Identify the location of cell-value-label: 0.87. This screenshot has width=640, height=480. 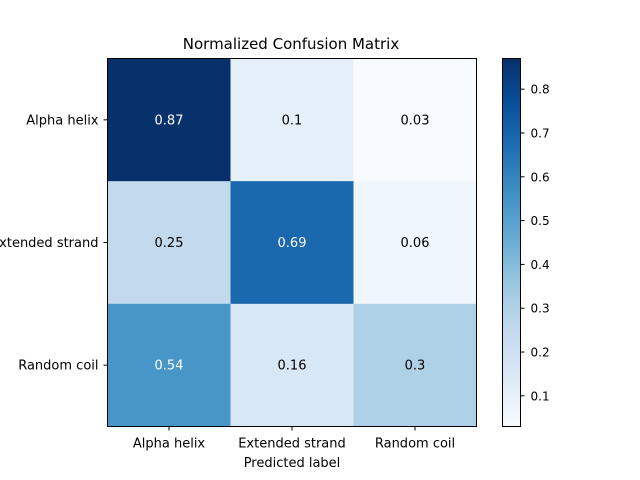
(169, 120).